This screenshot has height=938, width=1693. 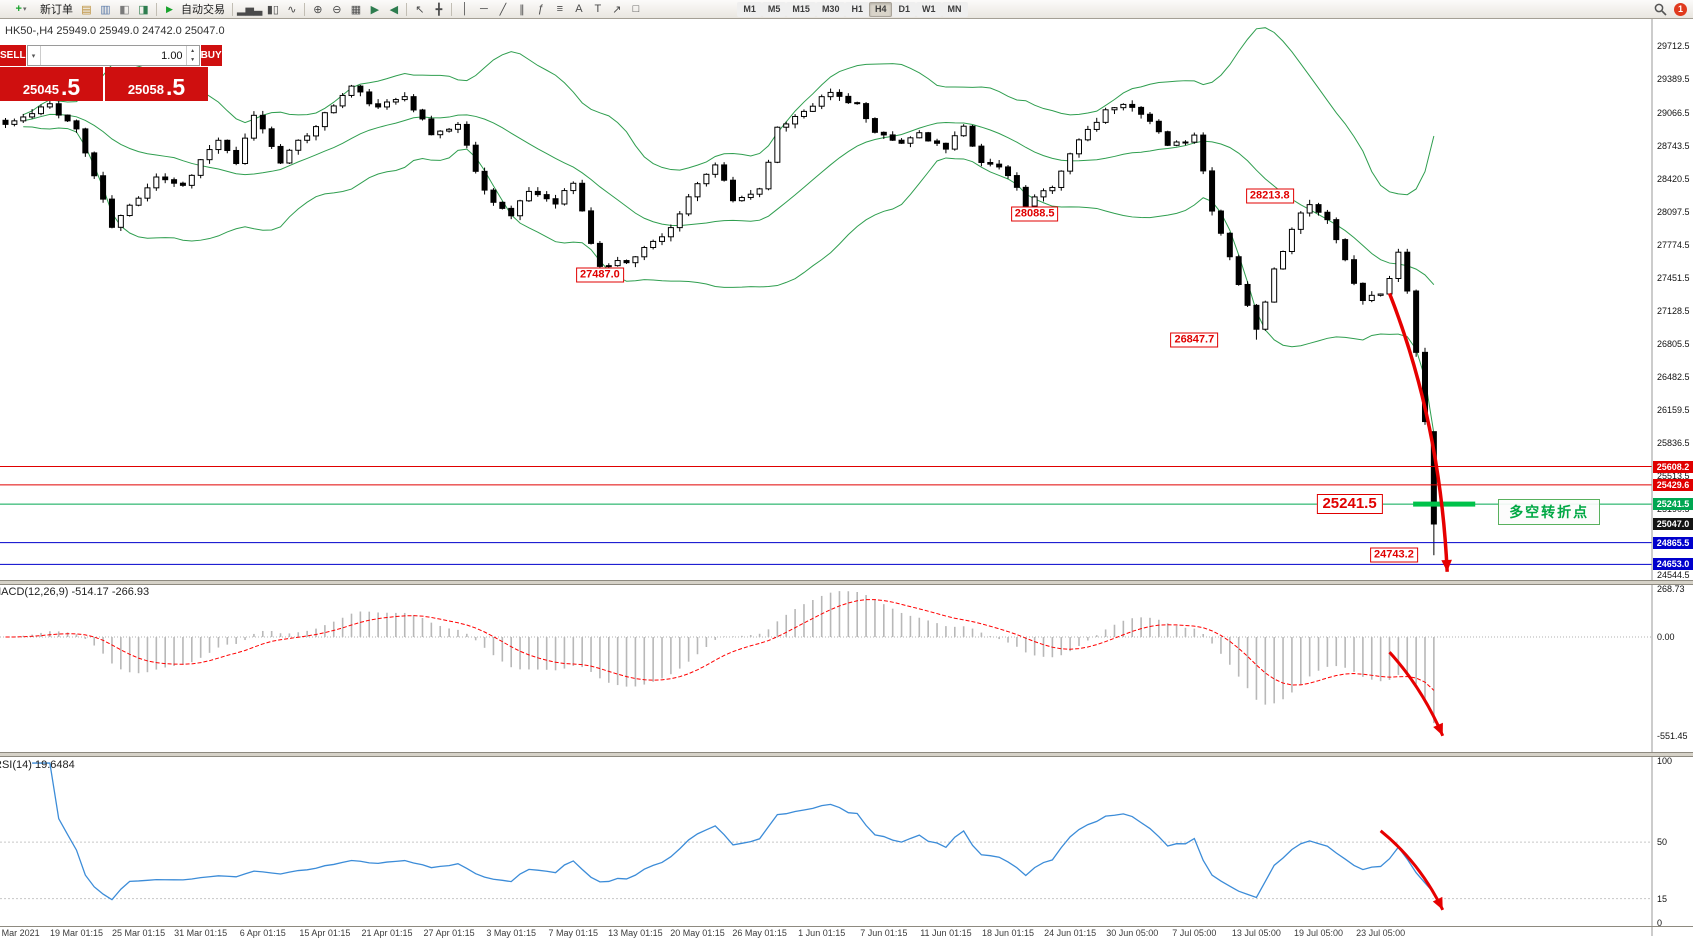 What do you see at coordinates (1680, 9) in the screenshot?
I see `notification-badge: 1` at bounding box center [1680, 9].